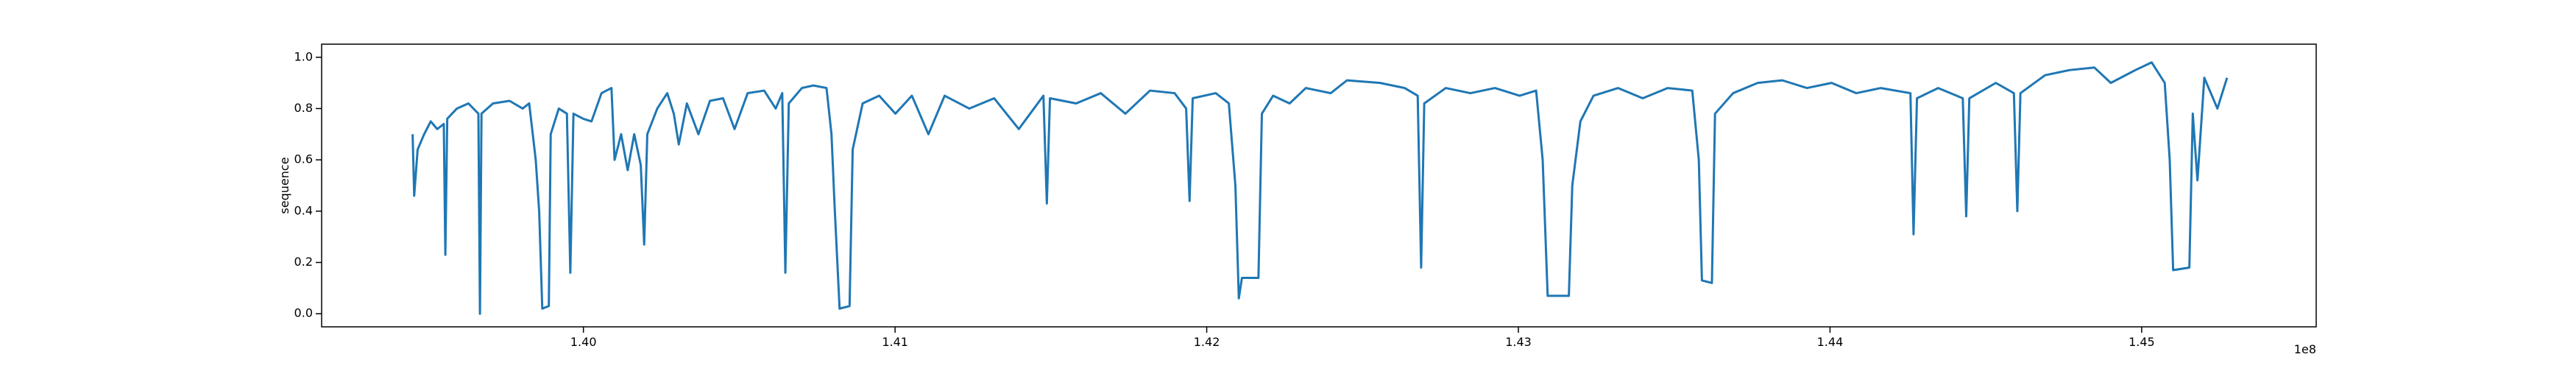 This screenshot has width=2576, height=371. Describe the element at coordinates (1830, 342) in the screenshot. I see `x-tick-label: 1.44` at that location.